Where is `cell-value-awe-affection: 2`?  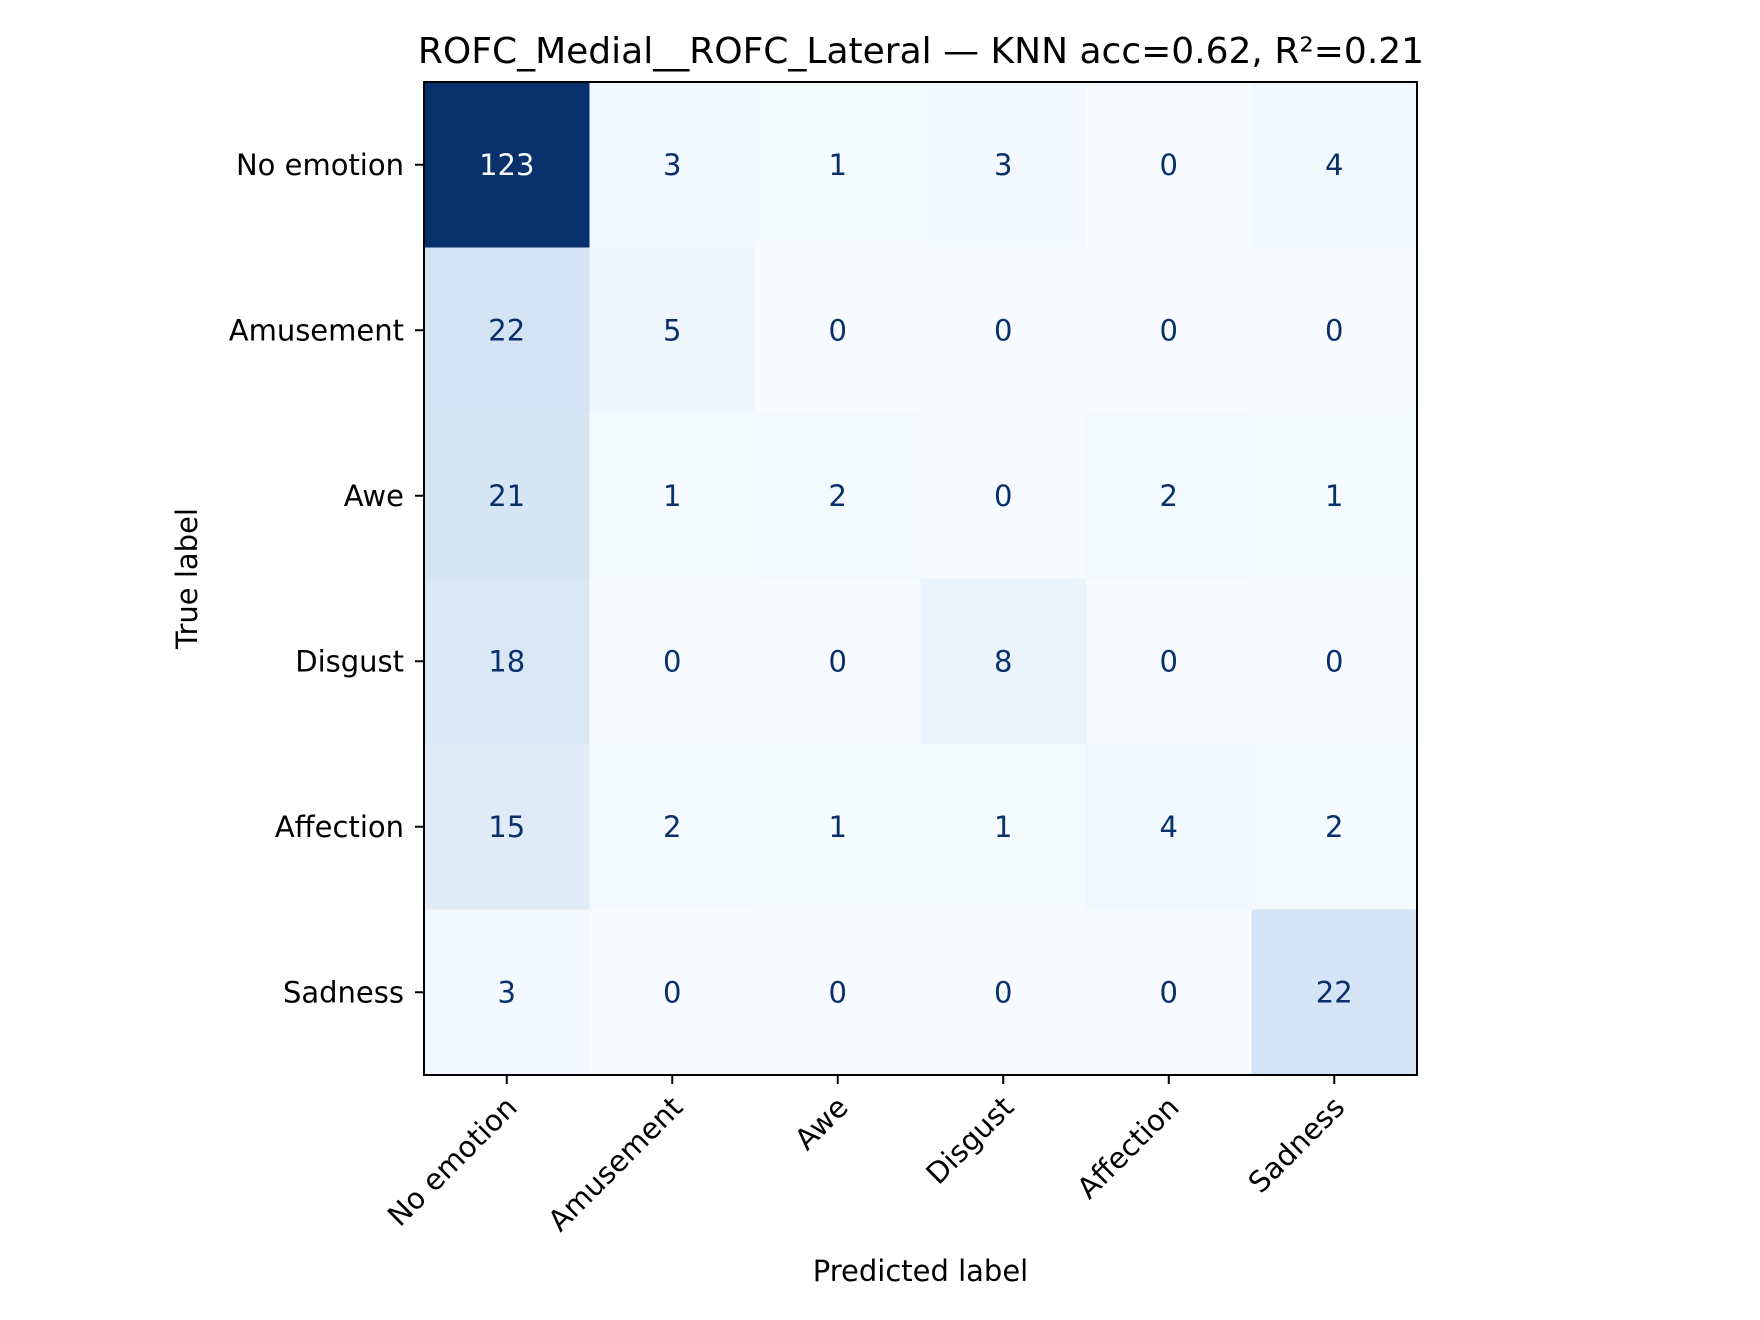
cell-value-awe-affection: 2 is located at coordinates (1169, 496).